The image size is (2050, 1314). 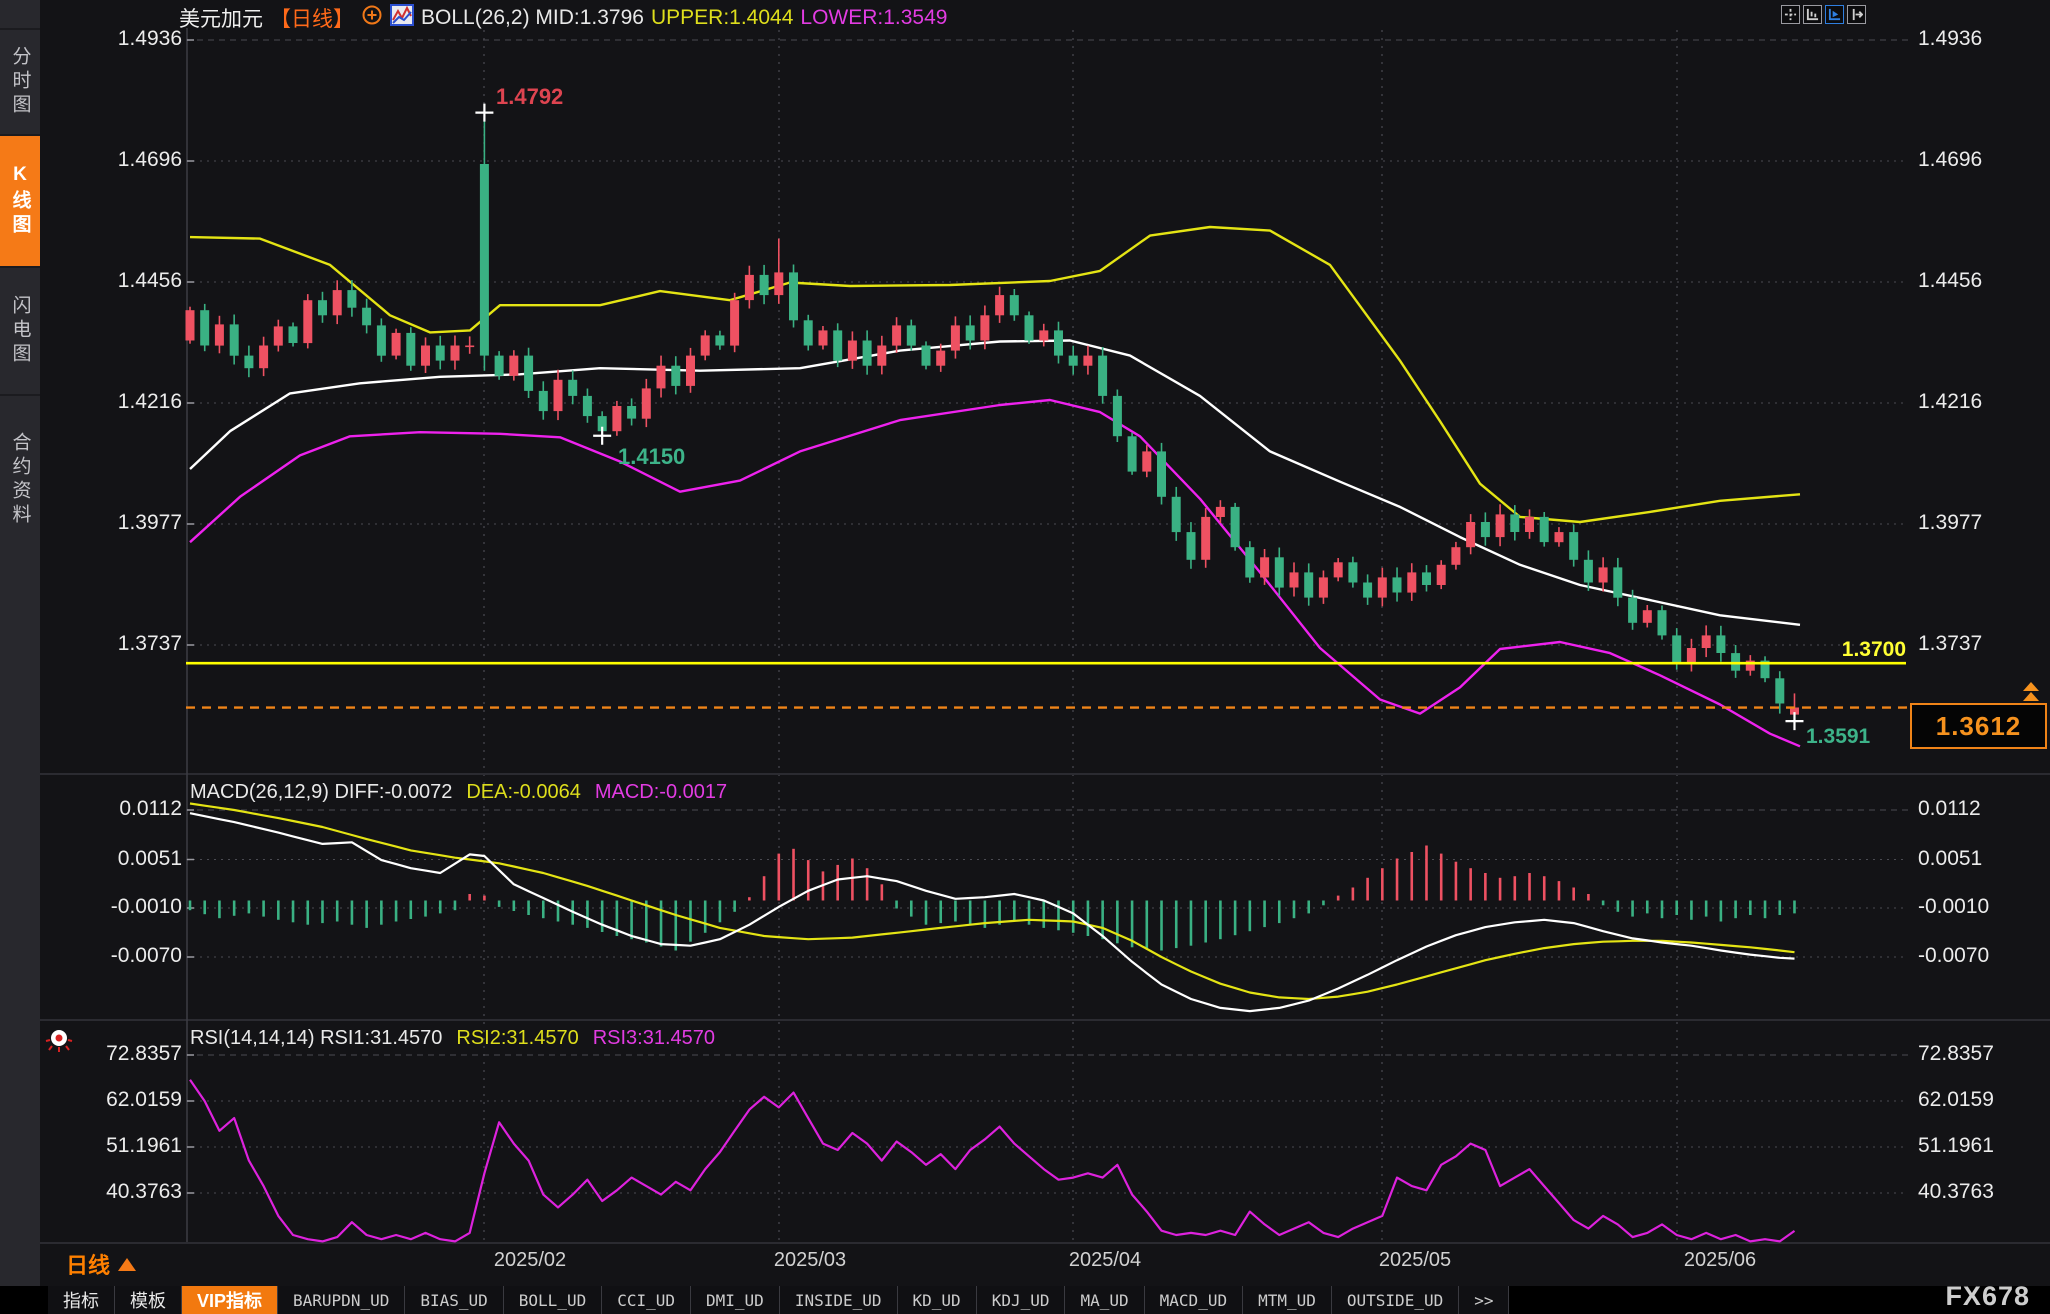 I want to click on macd-tick-right: 0.0112, so click(x=1949, y=808).